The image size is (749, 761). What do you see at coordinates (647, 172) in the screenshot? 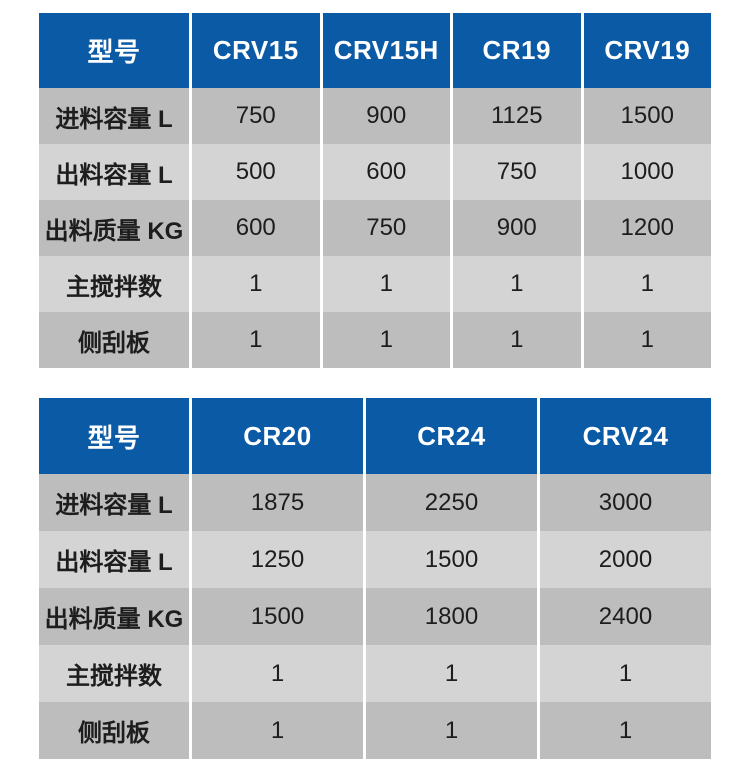
I see `value-cell: 1000` at bounding box center [647, 172].